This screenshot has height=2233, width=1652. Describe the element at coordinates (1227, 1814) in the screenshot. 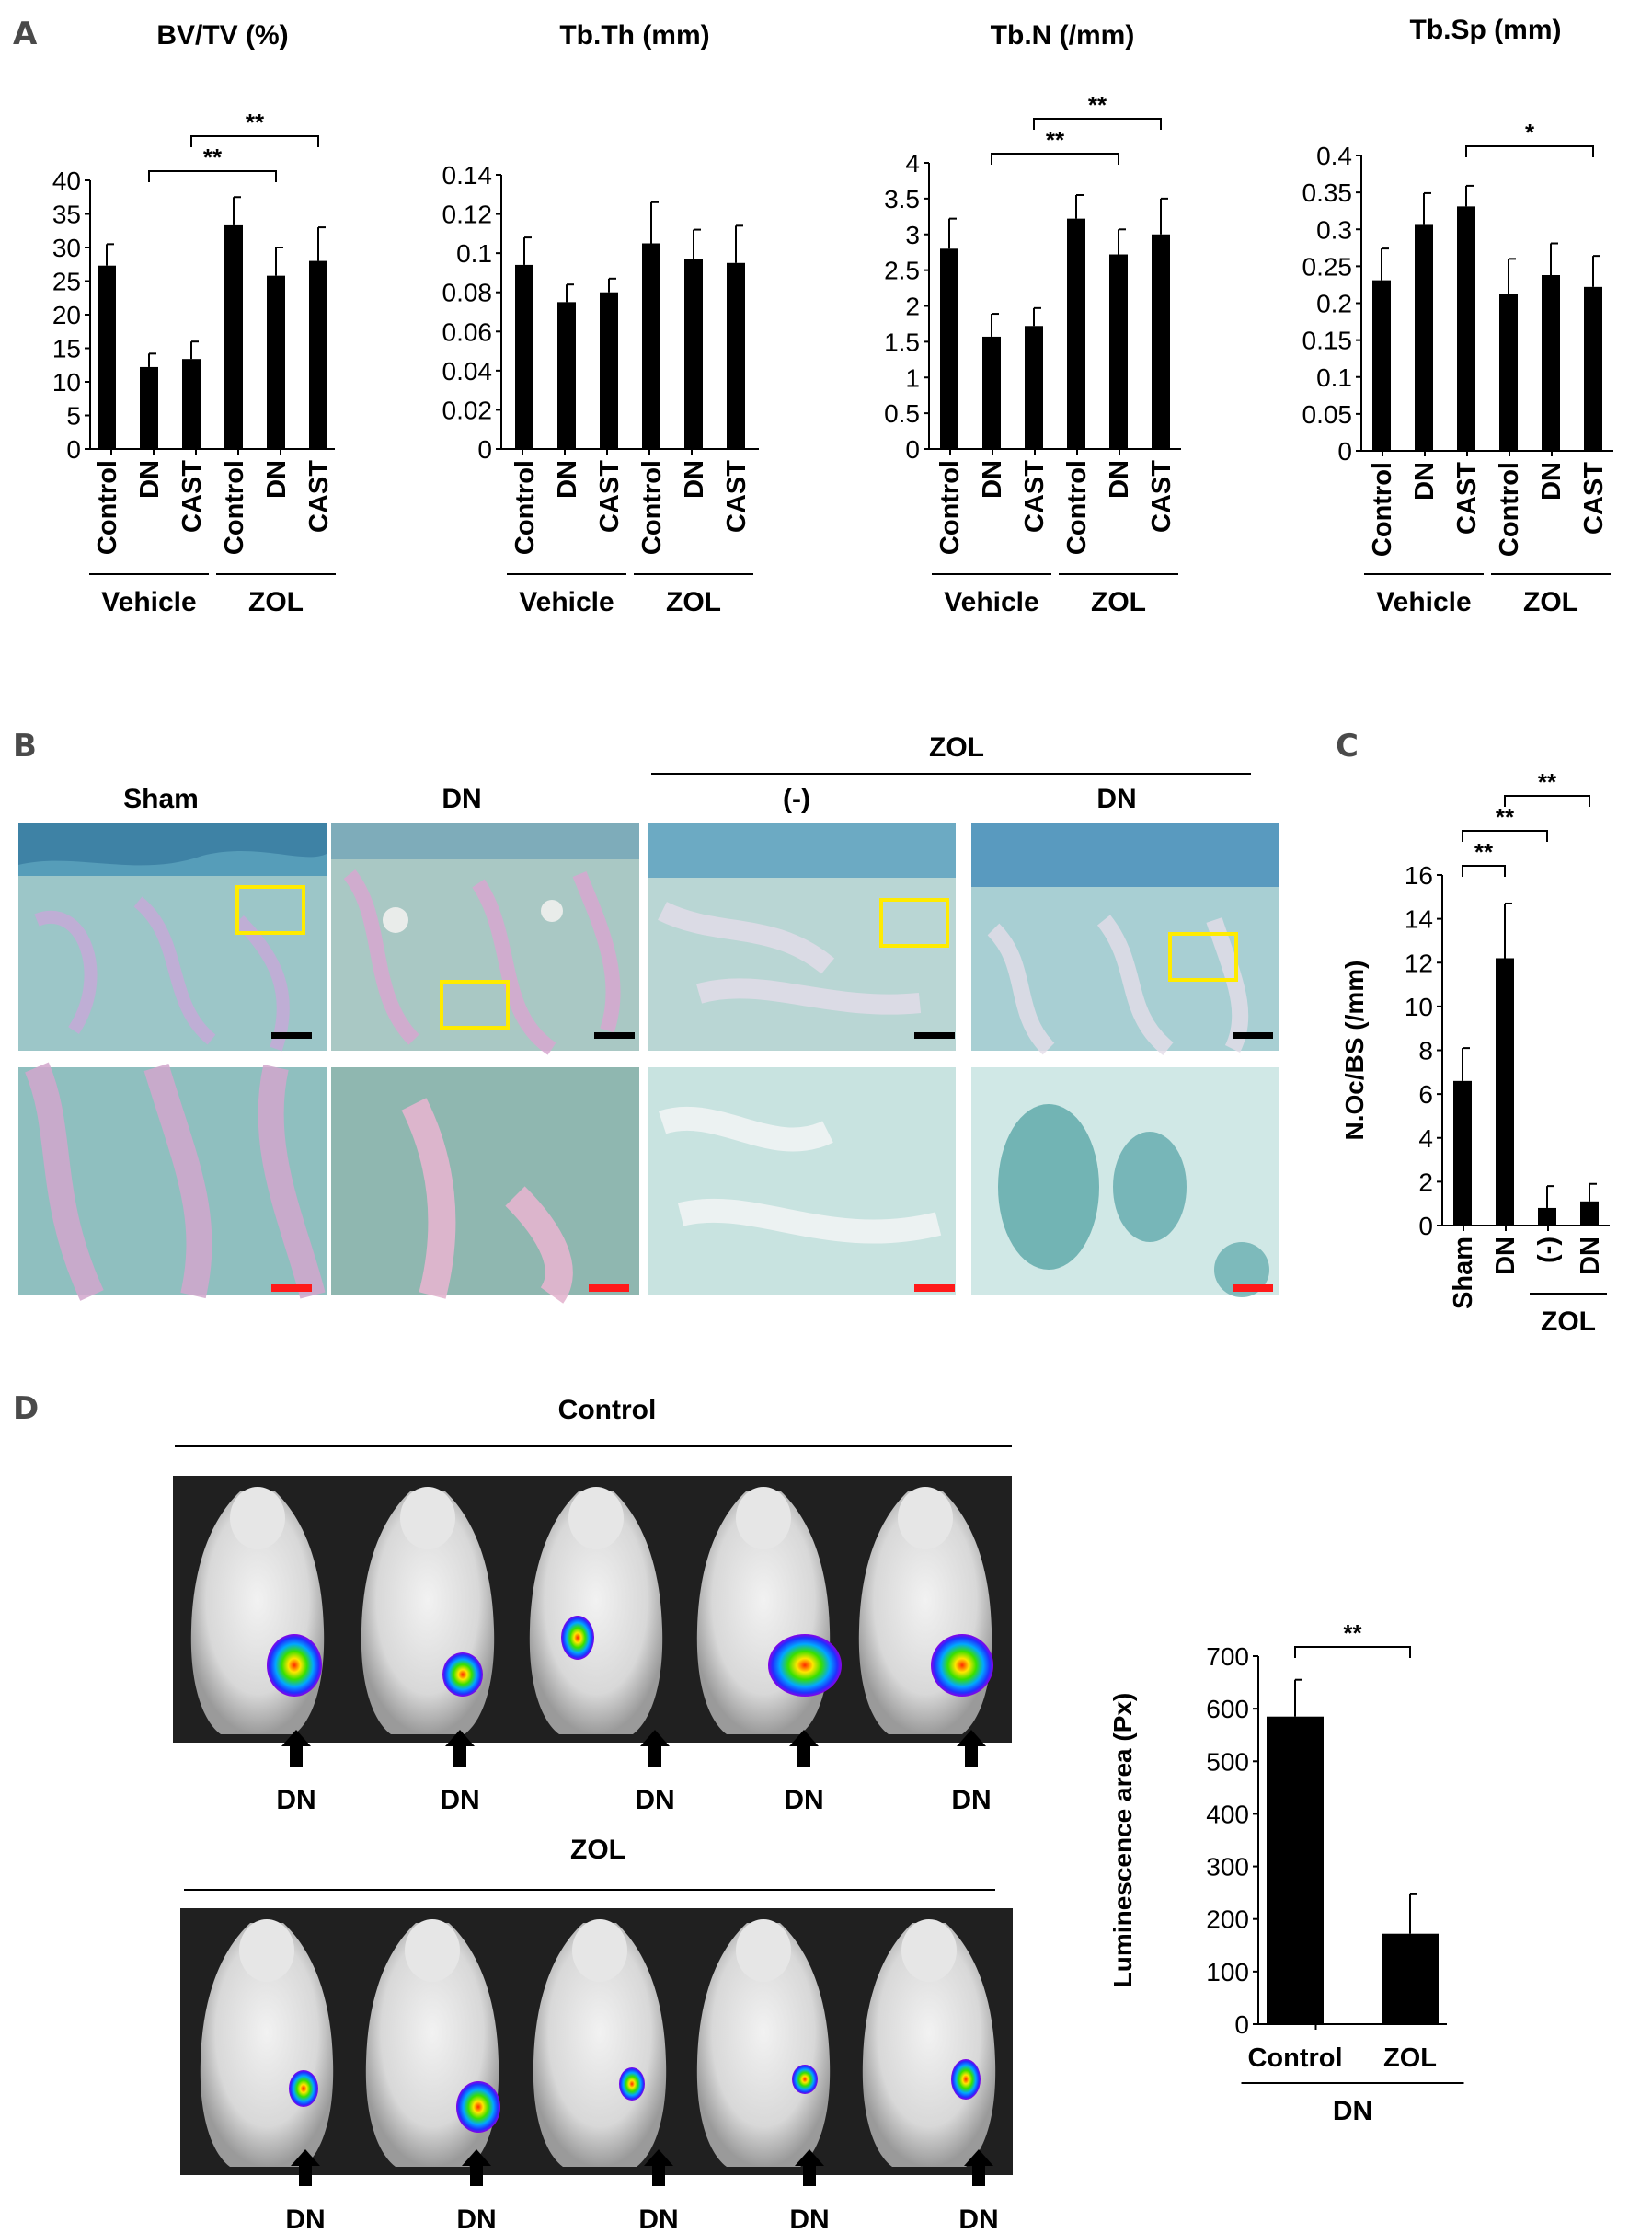

I see `y-tick-label: 400` at that location.